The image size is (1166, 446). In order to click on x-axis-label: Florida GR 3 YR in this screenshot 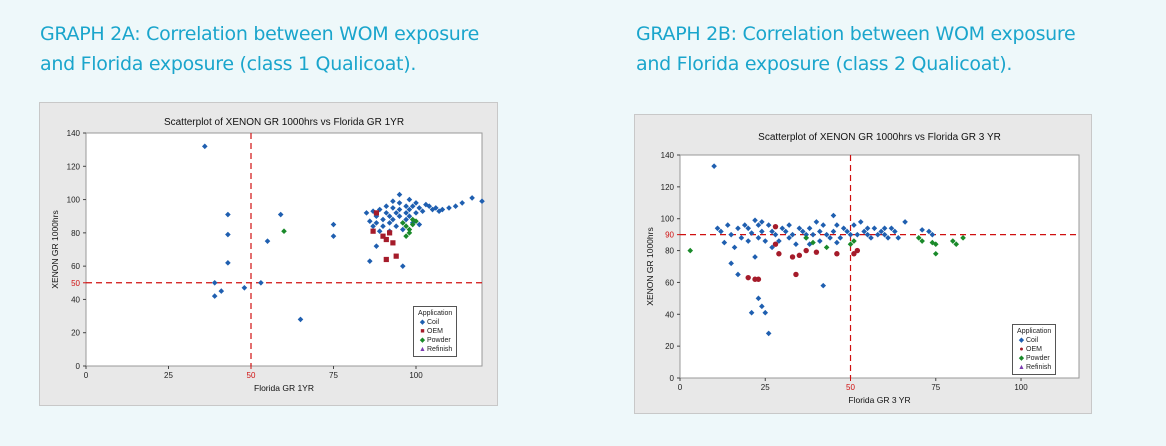, I will do `click(879, 400)`.